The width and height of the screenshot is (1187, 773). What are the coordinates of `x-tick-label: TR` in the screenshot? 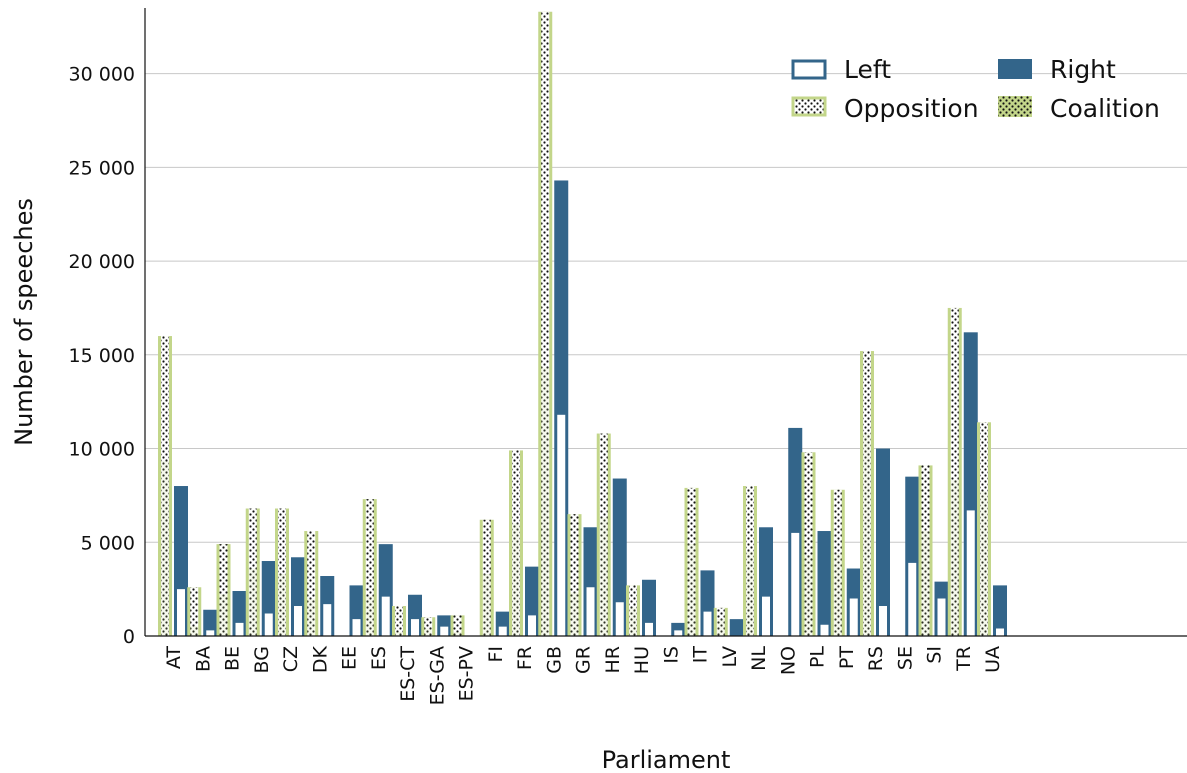 It's located at (964, 659).